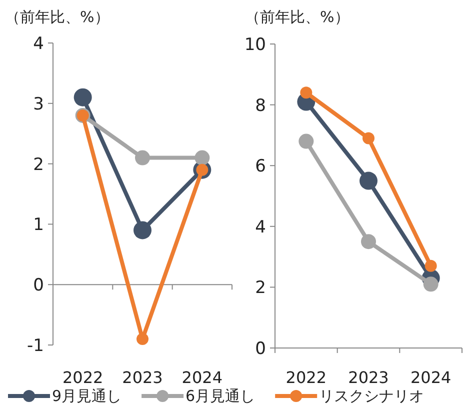 Image resolution: width=466 pixels, height=406 pixels. Describe the element at coordinates (221, 396) in the screenshot. I see `legend-label: 6月見通し` at that location.